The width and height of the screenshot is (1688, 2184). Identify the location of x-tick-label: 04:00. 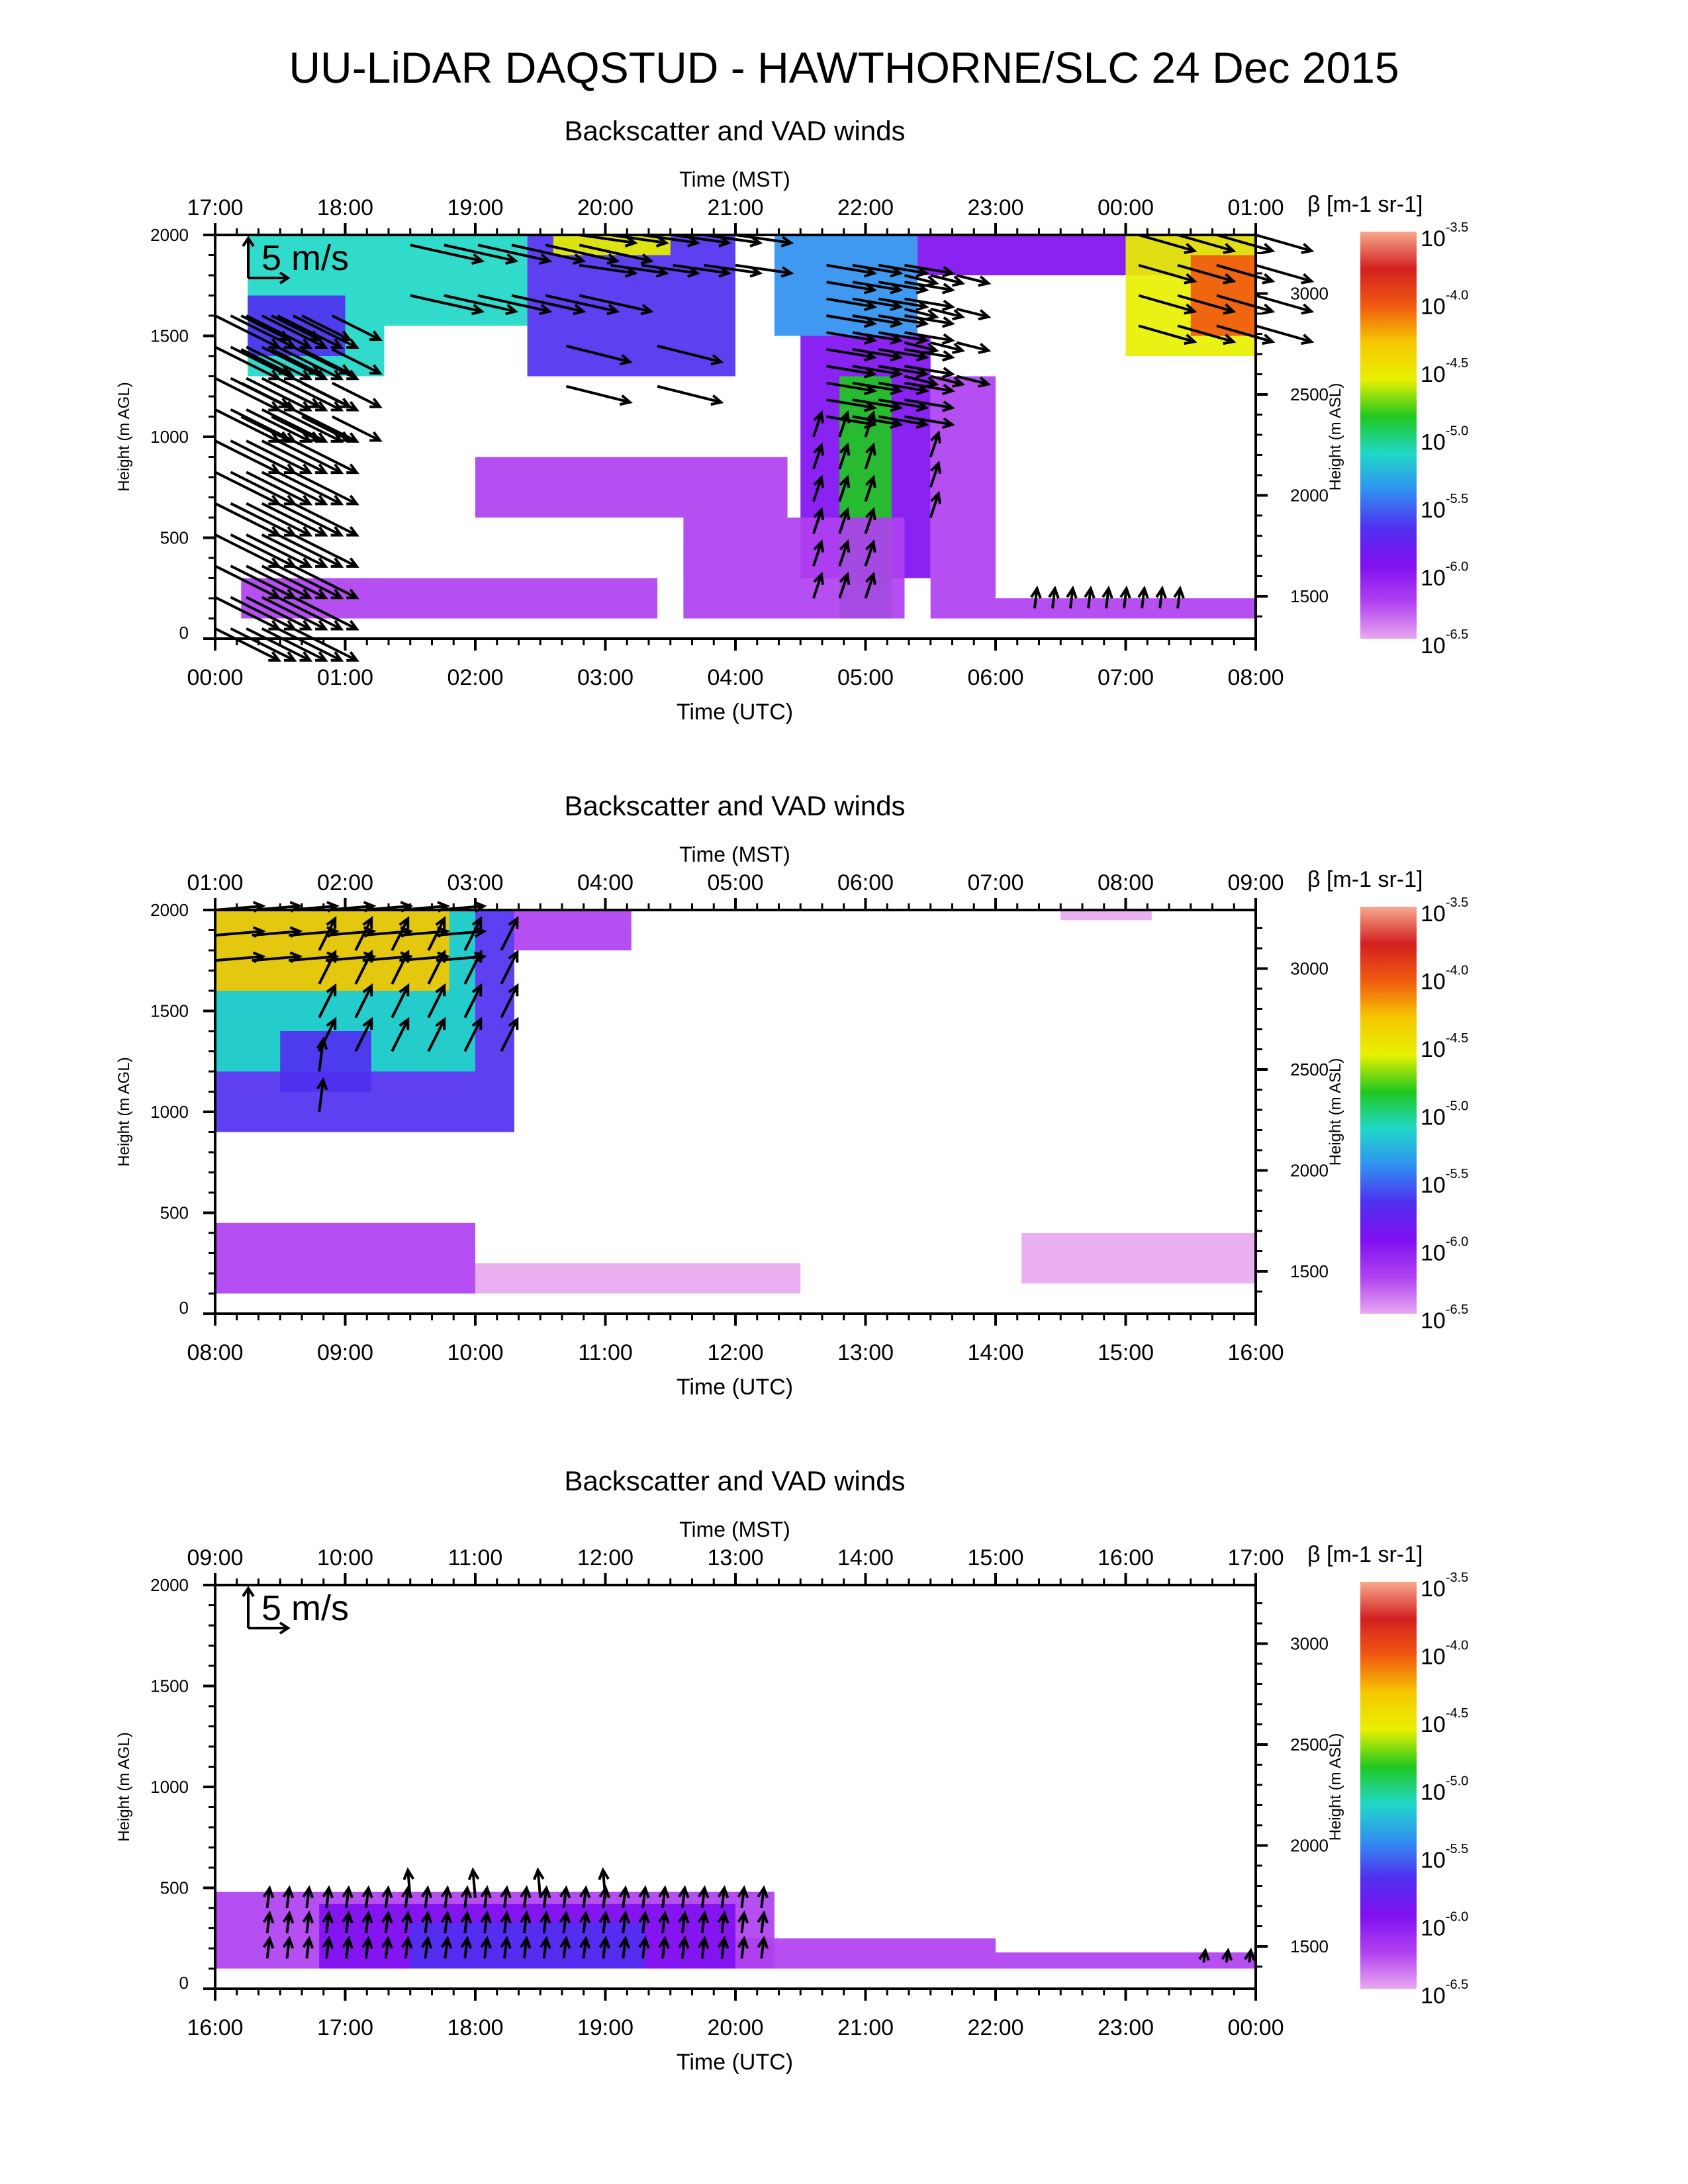
(735, 677).